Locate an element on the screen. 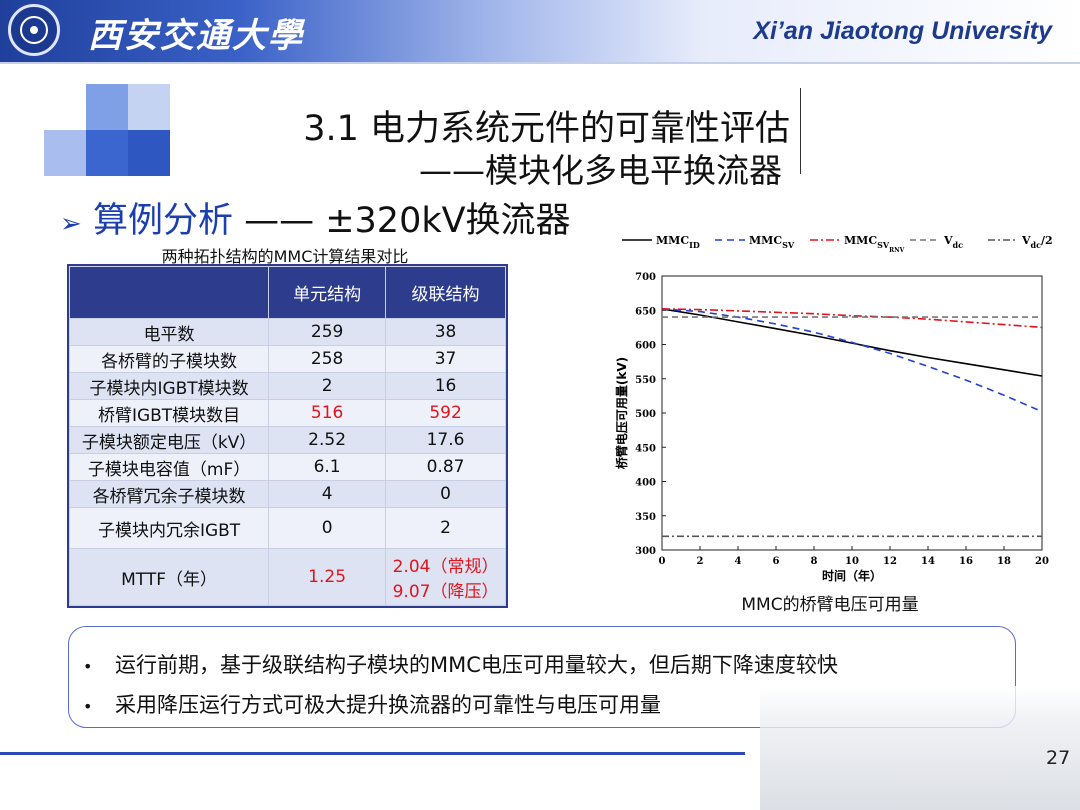 Image resolution: width=1080 pixels, height=810 pixels. bullet-item: • 运行前期，基于级联结构子模块的MMC电压可用量较大，但后期下降速度较快 is located at coordinates (460, 664).